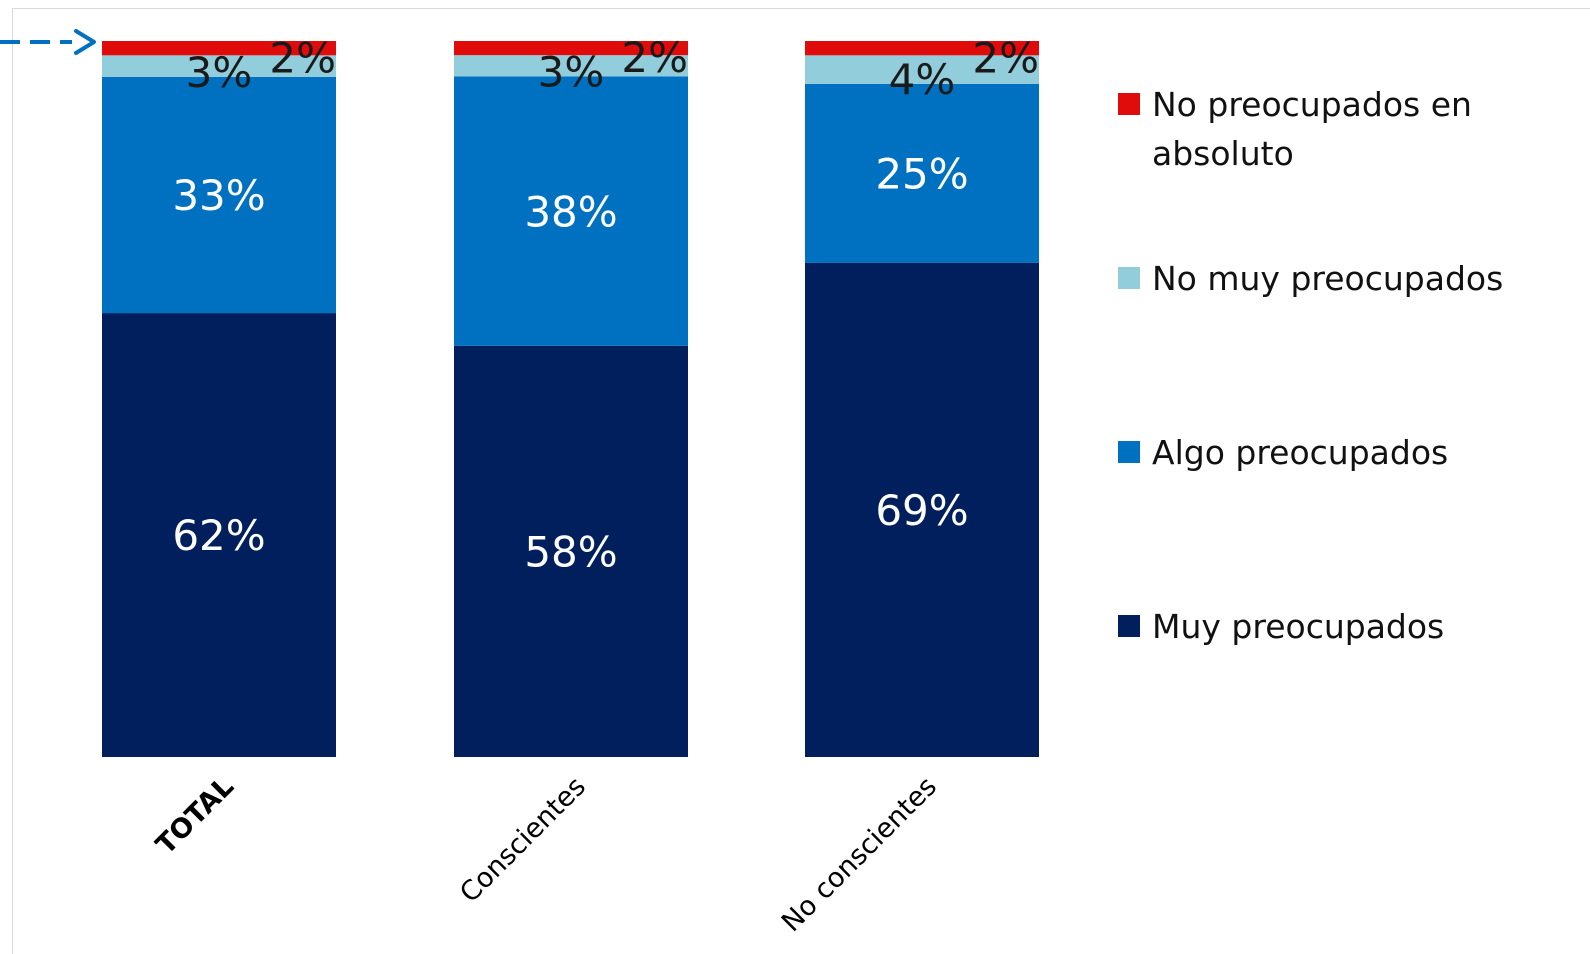 The height and width of the screenshot is (954, 1590). I want to click on data-label: 58%, so click(570, 552).